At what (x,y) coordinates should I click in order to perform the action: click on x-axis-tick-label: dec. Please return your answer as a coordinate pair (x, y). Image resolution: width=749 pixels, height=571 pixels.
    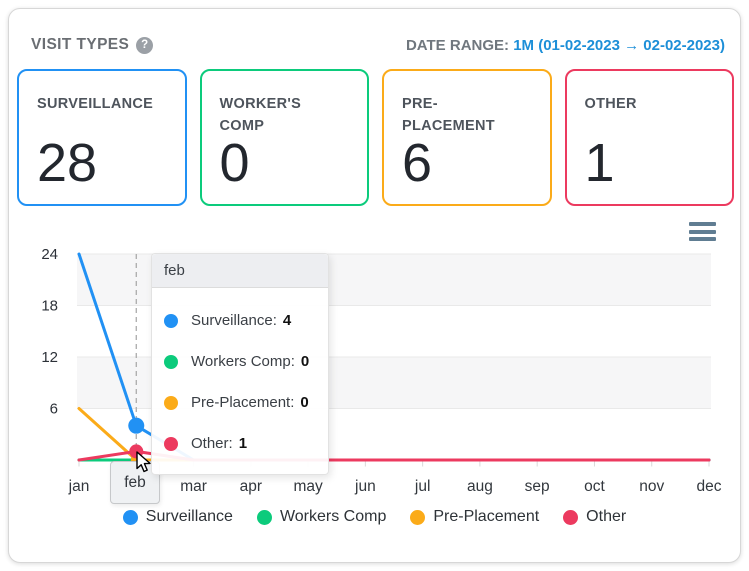
    Looking at the image, I should click on (709, 486).